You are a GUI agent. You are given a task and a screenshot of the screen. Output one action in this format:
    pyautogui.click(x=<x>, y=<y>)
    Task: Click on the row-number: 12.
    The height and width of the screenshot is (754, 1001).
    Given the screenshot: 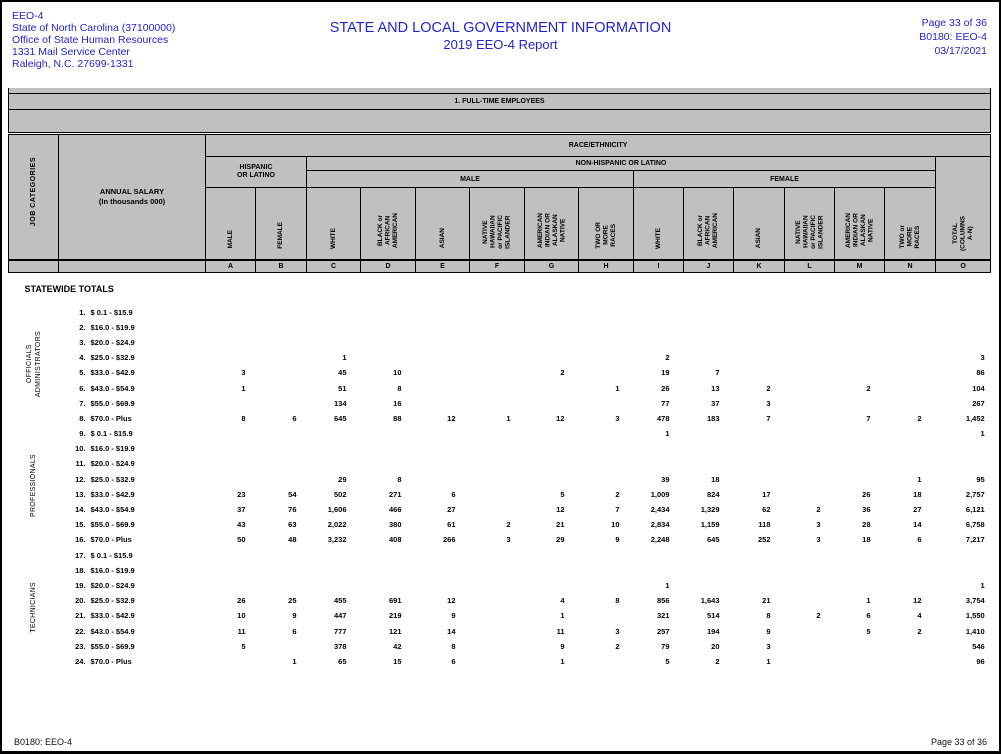 What is the action you would take?
    pyautogui.click(x=80, y=479)
    